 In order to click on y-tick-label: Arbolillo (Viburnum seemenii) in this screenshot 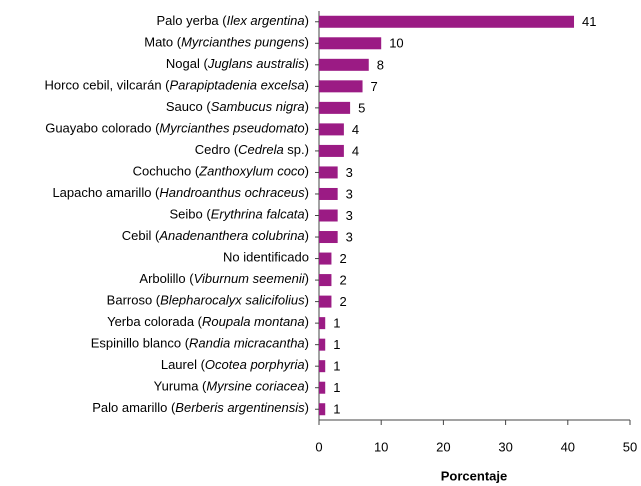, I will do `click(224, 279)`.